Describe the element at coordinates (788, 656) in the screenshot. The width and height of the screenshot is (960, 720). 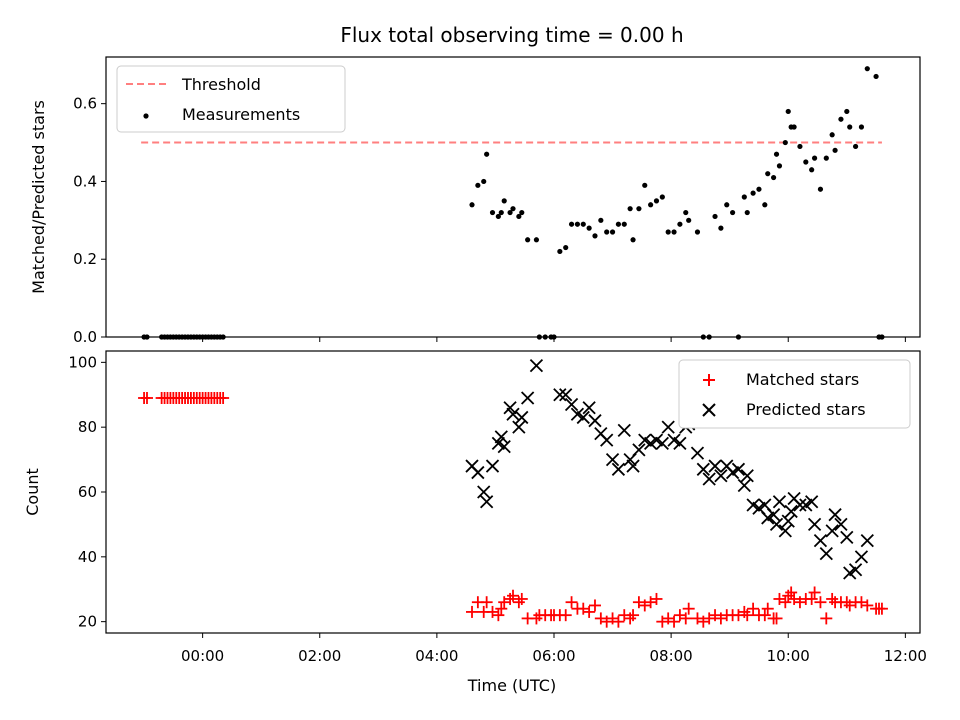
I see `x-tick-label: 10:00` at that location.